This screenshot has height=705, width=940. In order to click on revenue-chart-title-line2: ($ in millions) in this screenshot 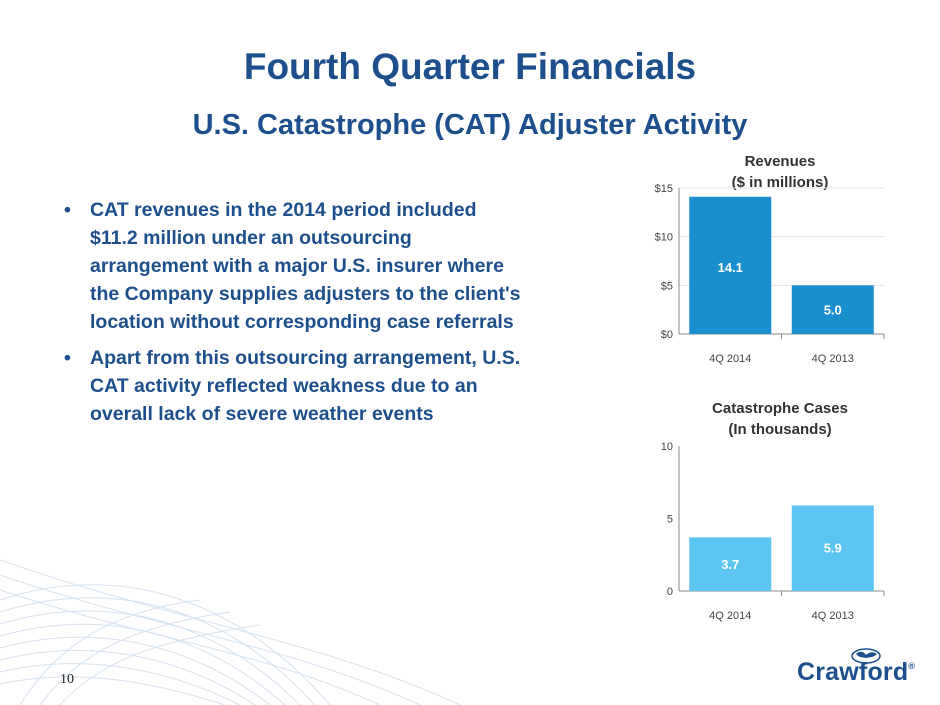, I will do `click(780, 182)`.